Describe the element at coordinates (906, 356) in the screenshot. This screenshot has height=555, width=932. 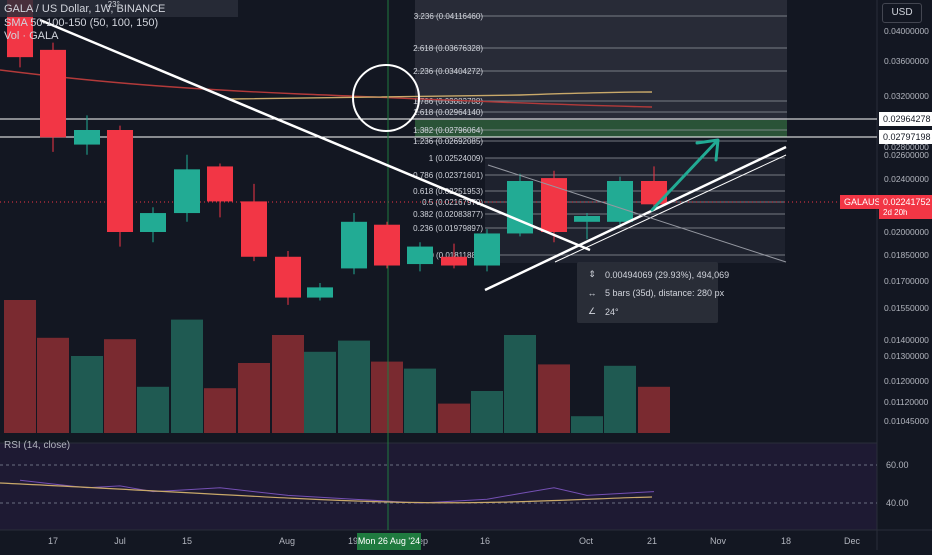
I see `price-scale-label: 0.01300000` at that location.